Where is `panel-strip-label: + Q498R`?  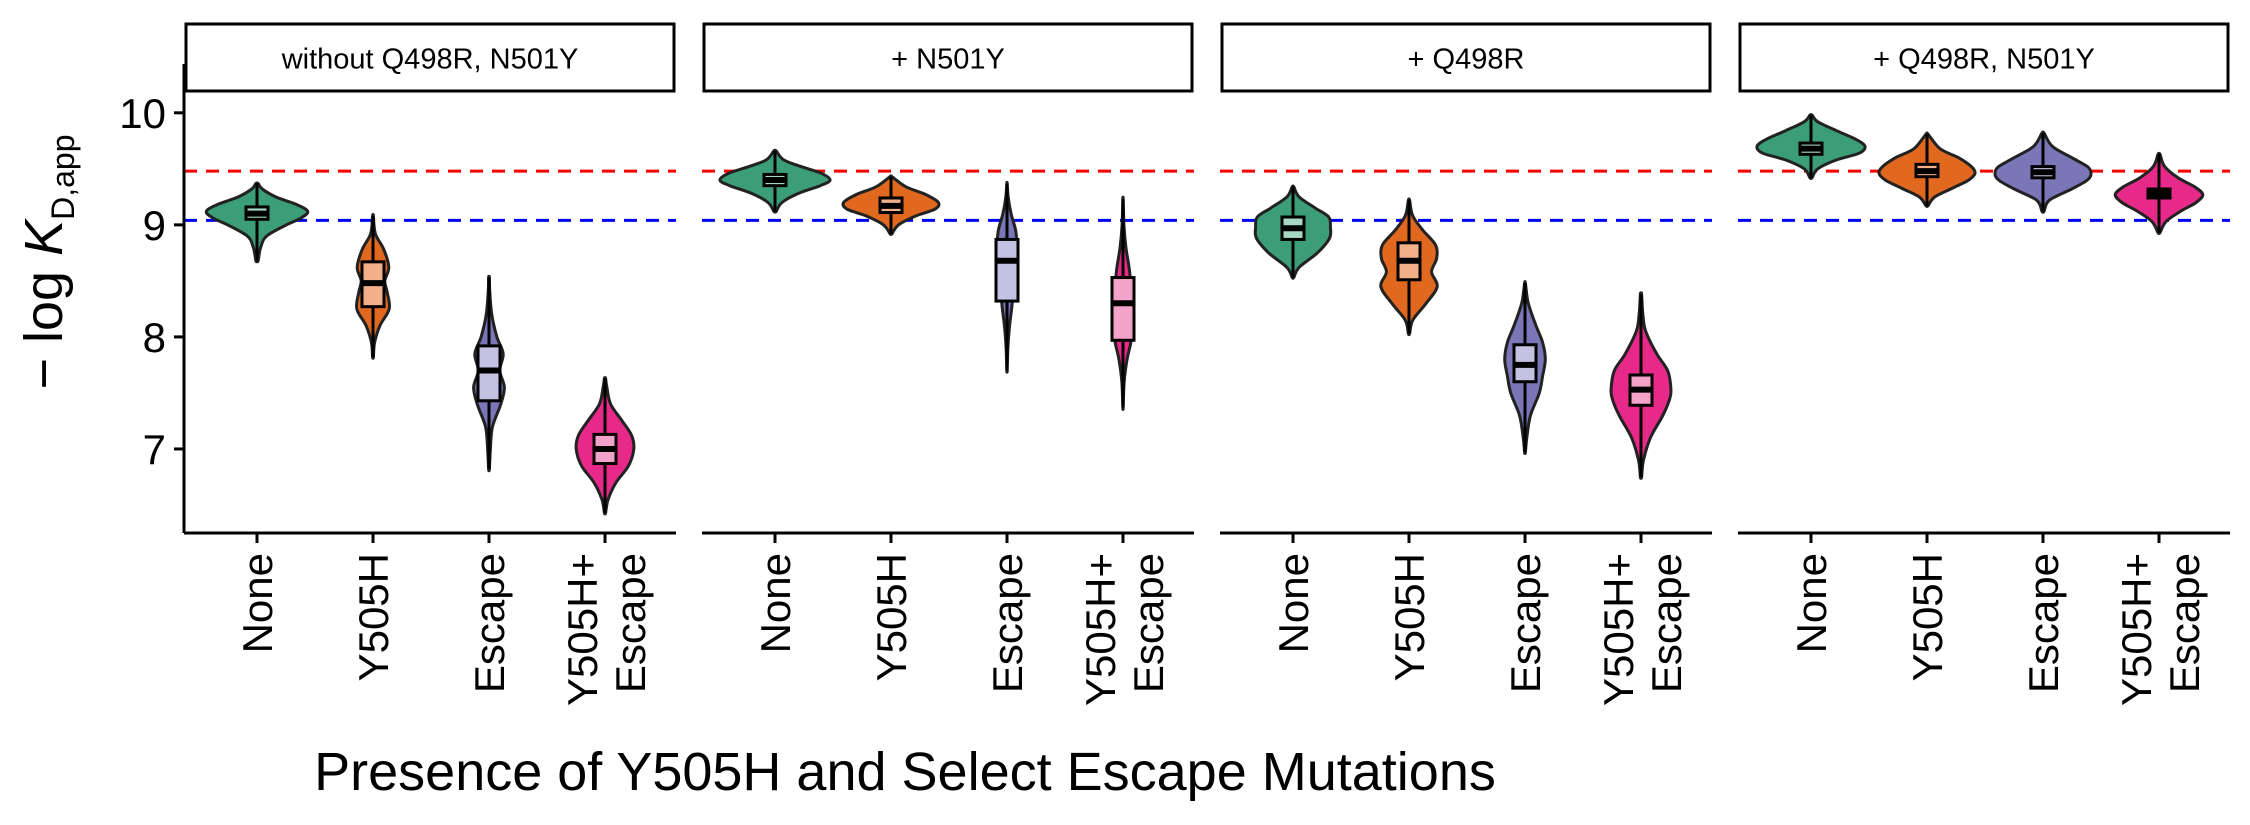 panel-strip-label: + Q498R is located at coordinates (1466, 60).